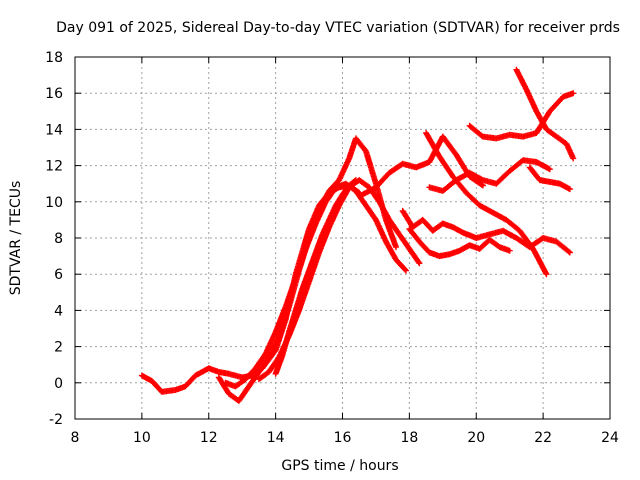 The height and width of the screenshot is (480, 640). I want to click on y-tick-label: 18, so click(54, 58).